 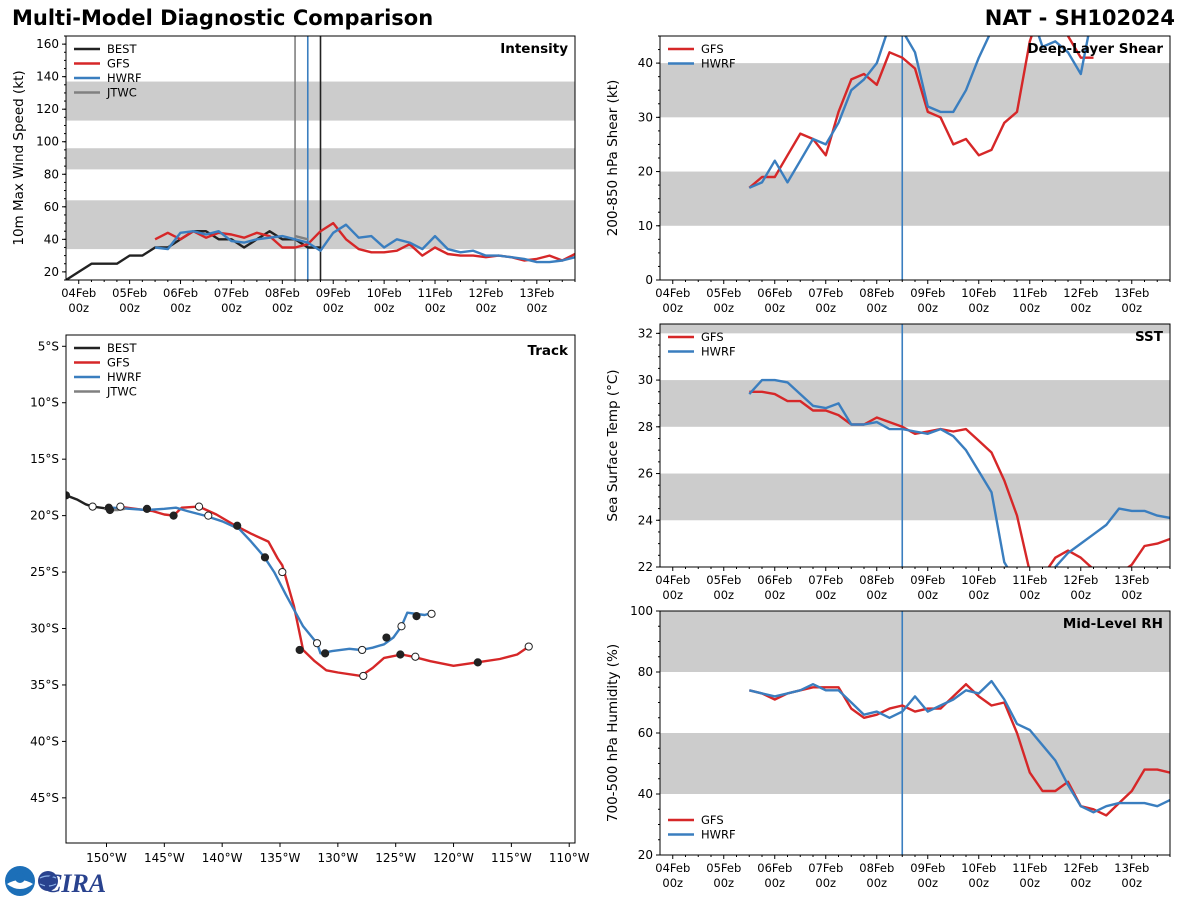 I want to click on sst-ytick-label: 24, so click(x=645, y=520).